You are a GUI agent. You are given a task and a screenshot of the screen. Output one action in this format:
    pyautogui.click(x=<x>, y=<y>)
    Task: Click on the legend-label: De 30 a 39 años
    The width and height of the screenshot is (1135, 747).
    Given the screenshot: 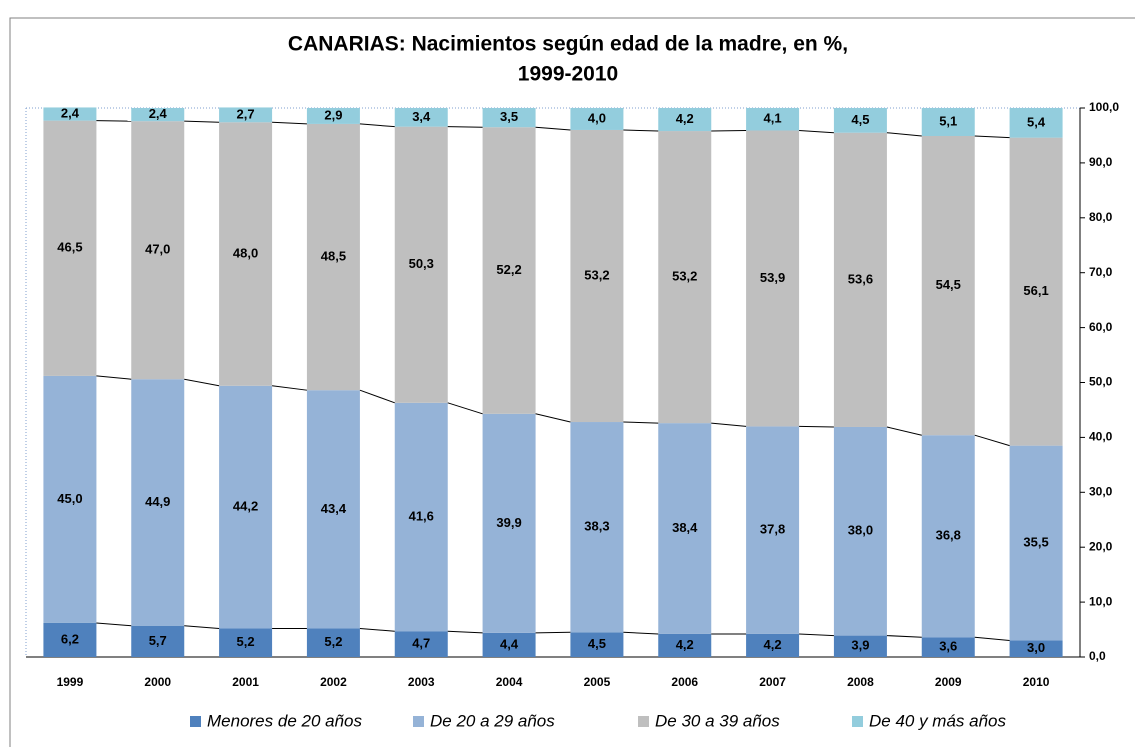 What is the action you would take?
    pyautogui.click(x=717, y=720)
    